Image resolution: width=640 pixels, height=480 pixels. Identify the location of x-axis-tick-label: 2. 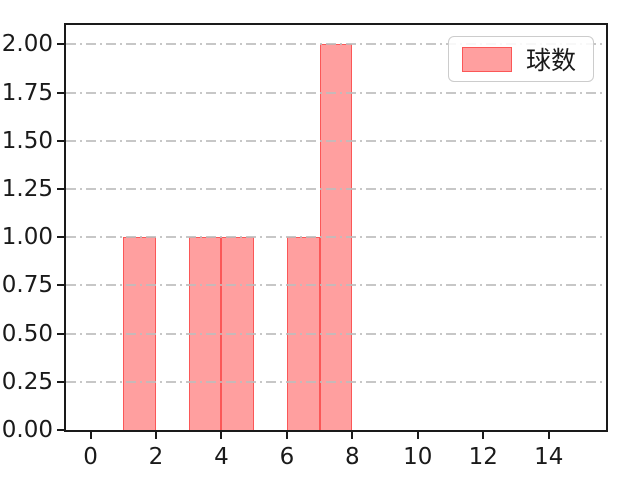
(156, 457).